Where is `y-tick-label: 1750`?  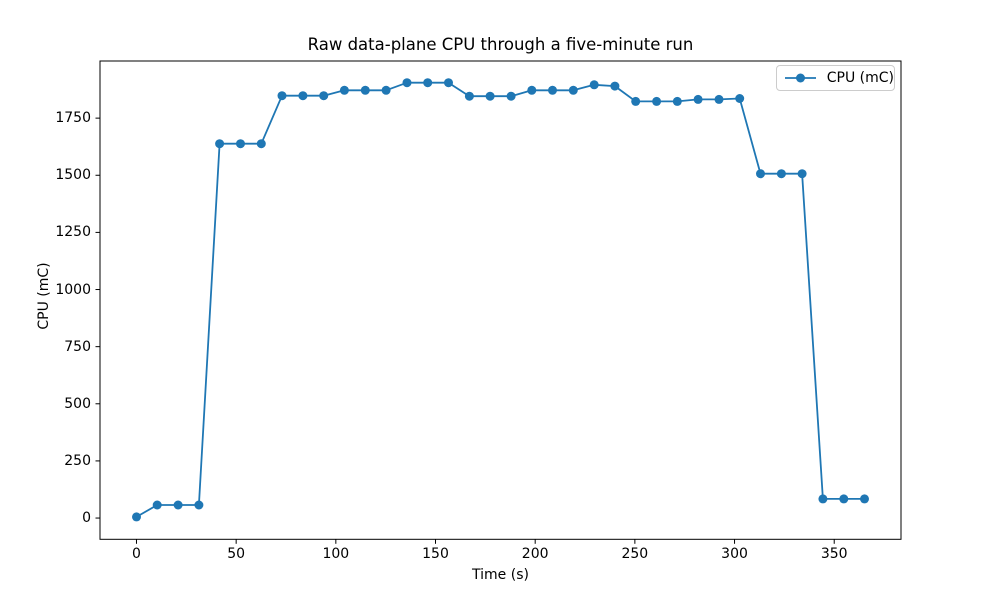
y-tick-label: 1750 is located at coordinates (73, 118).